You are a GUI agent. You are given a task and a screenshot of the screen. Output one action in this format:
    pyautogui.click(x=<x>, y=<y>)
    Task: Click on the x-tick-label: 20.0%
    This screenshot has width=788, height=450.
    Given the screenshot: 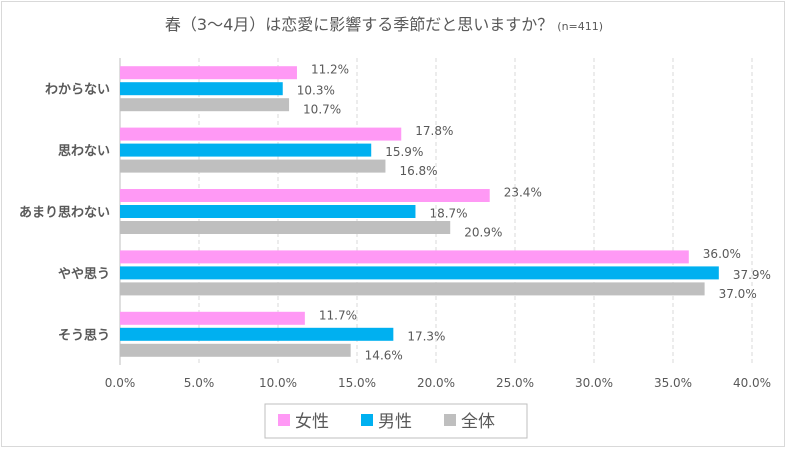 What is the action you would take?
    pyautogui.click(x=436, y=383)
    